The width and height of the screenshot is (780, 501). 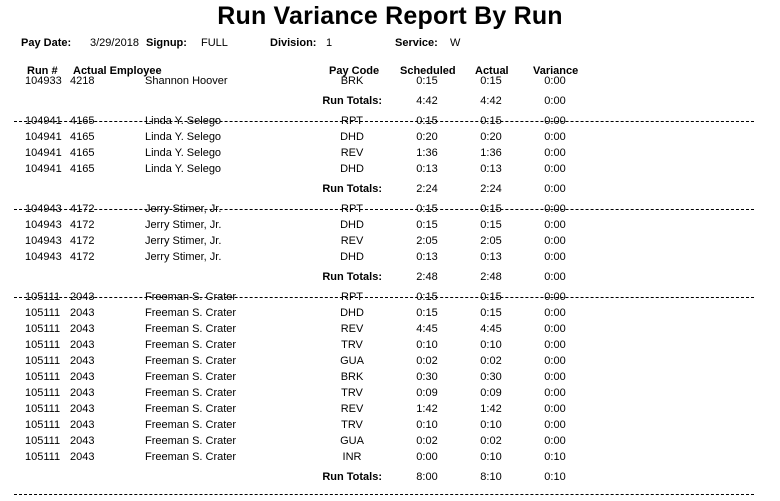 What do you see at coordinates (390, 279) in the screenshot?
I see `run-totals-row: Run Totals: 2:48 2:48 0:00` at bounding box center [390, 279].